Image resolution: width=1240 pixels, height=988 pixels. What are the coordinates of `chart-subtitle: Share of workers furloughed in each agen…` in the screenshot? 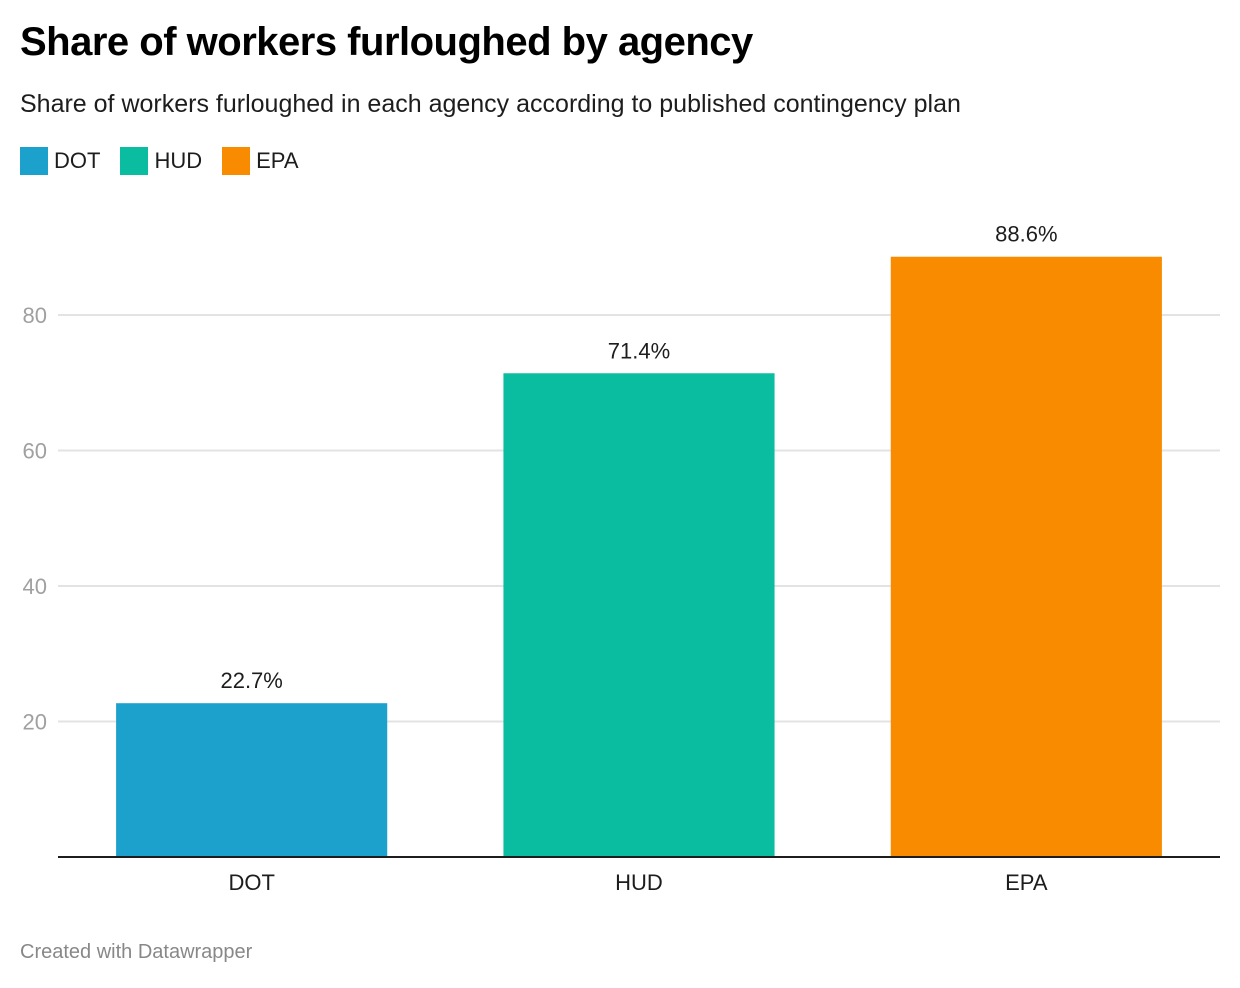 It's located at (490, 104).